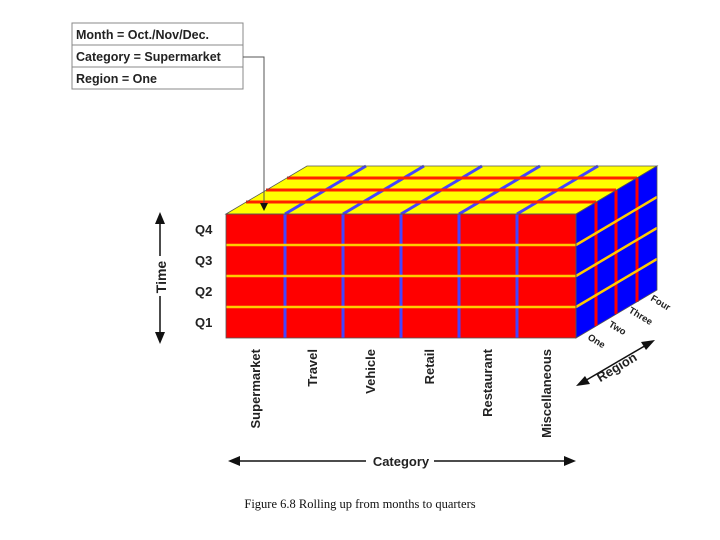 The width and height of the screenshot is (720, 540). Describe the element at coordinates (116, 79) in the screenshot. I see `filter-region: Region = One` at that location.